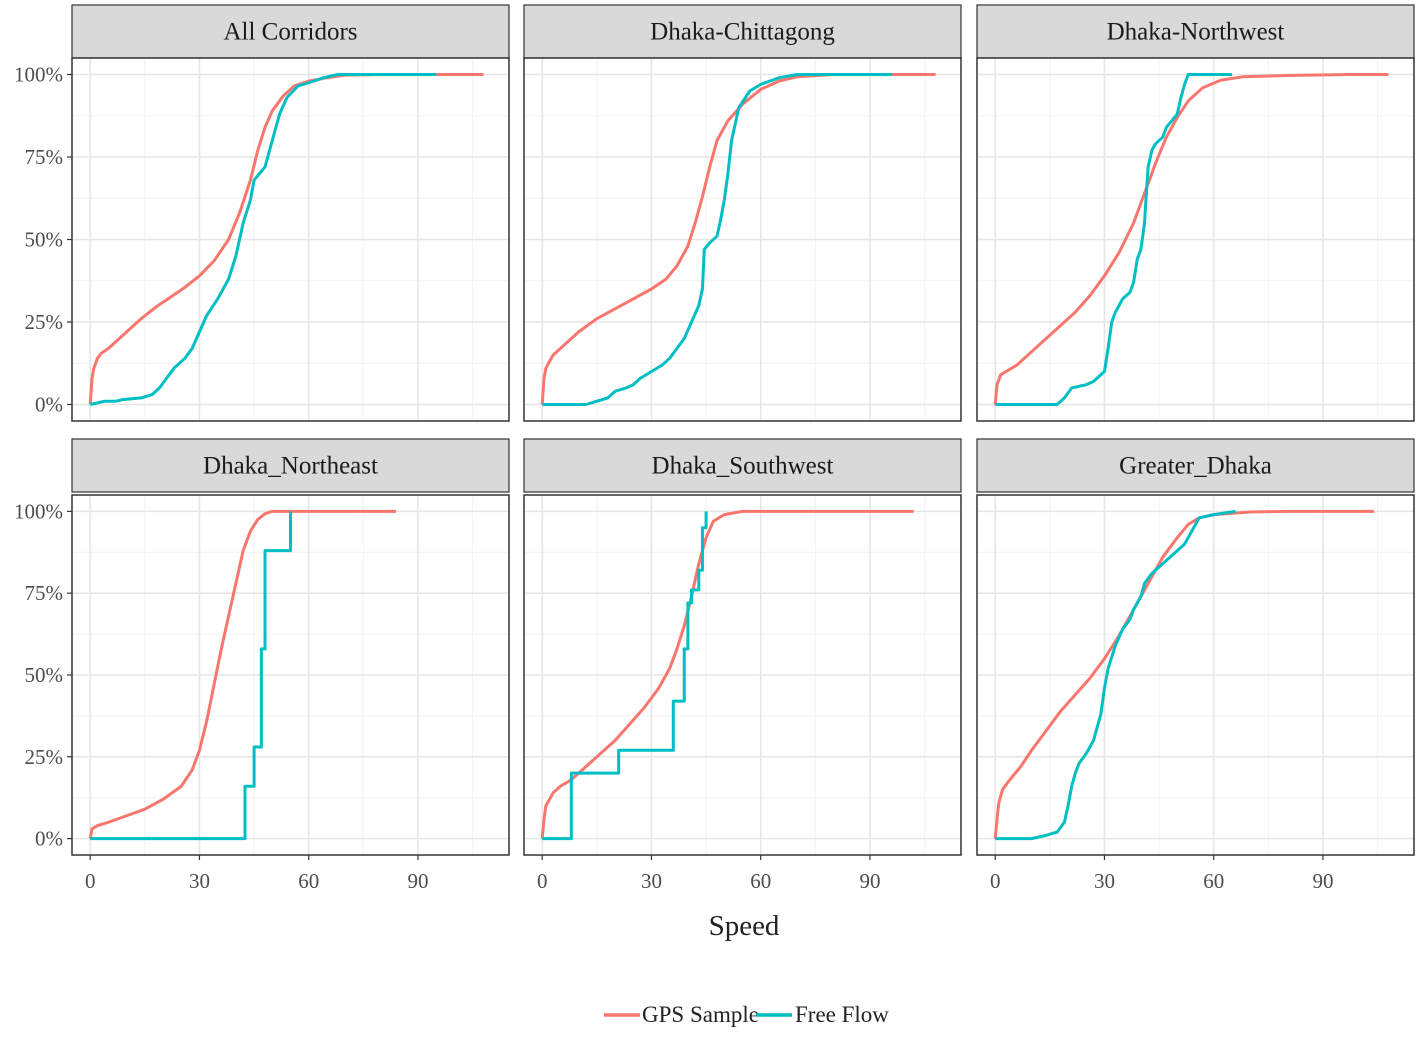 This screenshot has width=1416, height=1040. Describe the element at coordinates (700, 1014) in the screenshot. I see `legend-label: GPS Sample` at that location.